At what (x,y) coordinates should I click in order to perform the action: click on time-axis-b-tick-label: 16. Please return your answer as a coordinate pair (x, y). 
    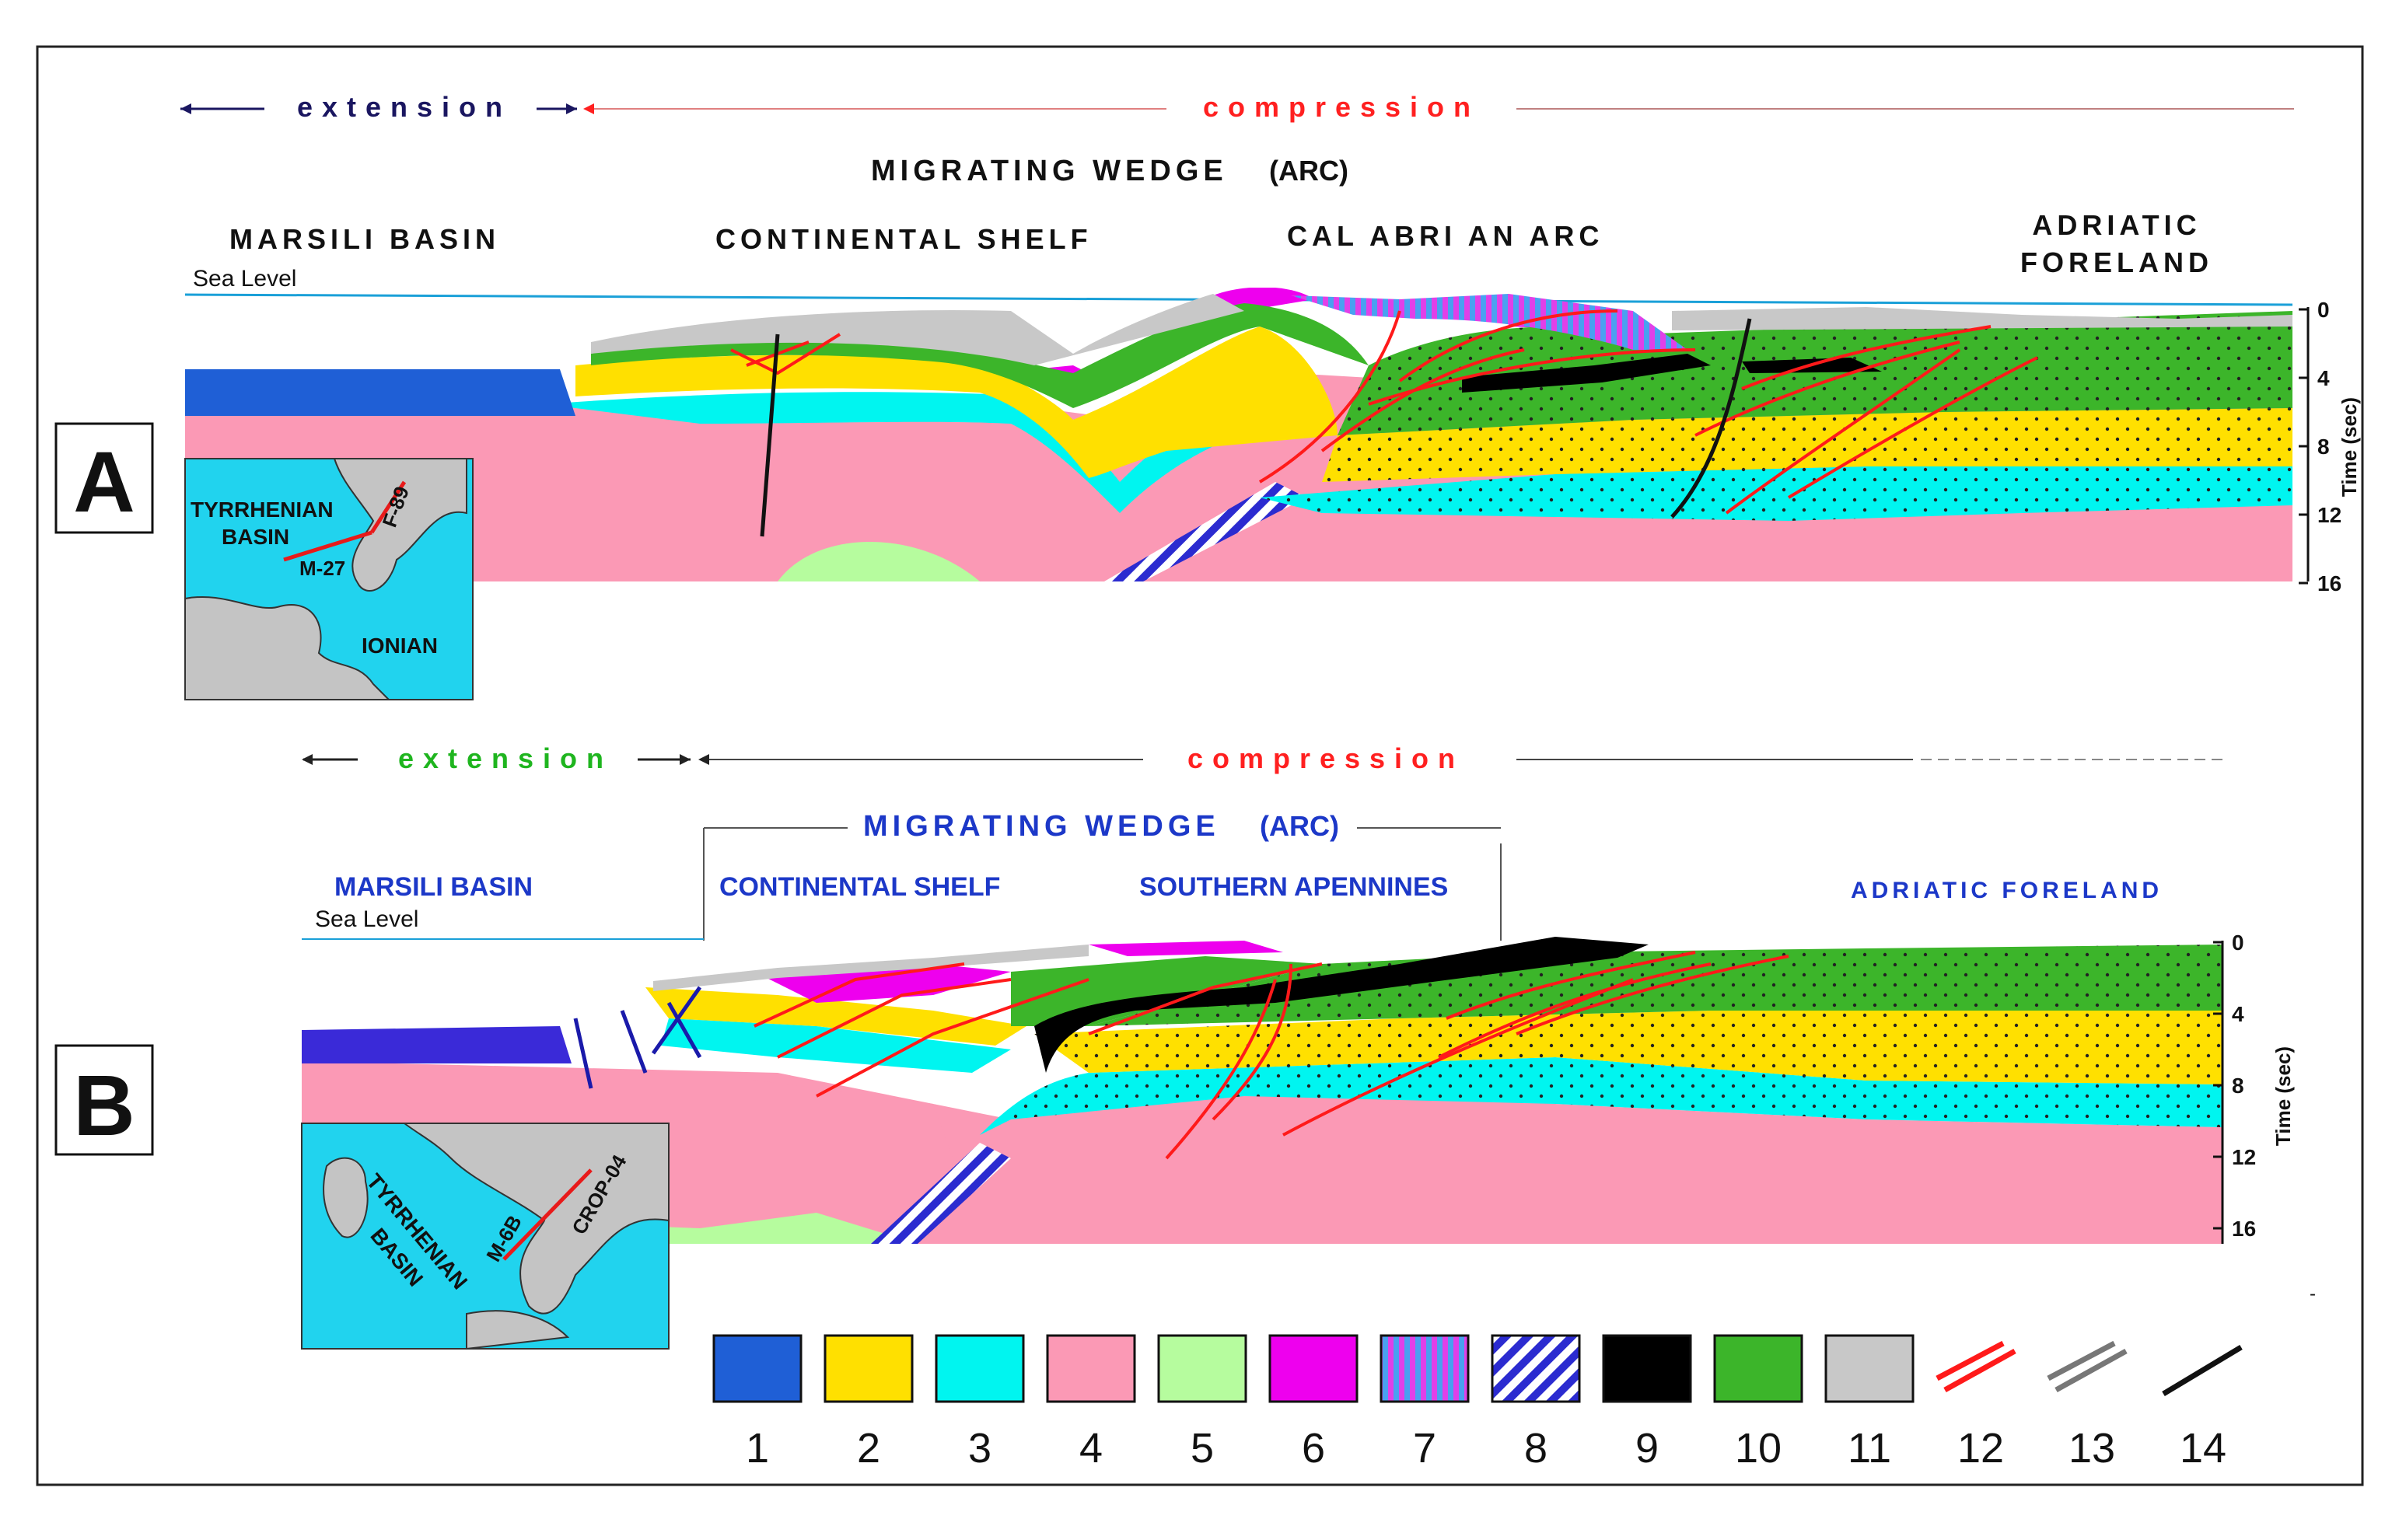
    Looking at the image, I should click on (2244, 1229).